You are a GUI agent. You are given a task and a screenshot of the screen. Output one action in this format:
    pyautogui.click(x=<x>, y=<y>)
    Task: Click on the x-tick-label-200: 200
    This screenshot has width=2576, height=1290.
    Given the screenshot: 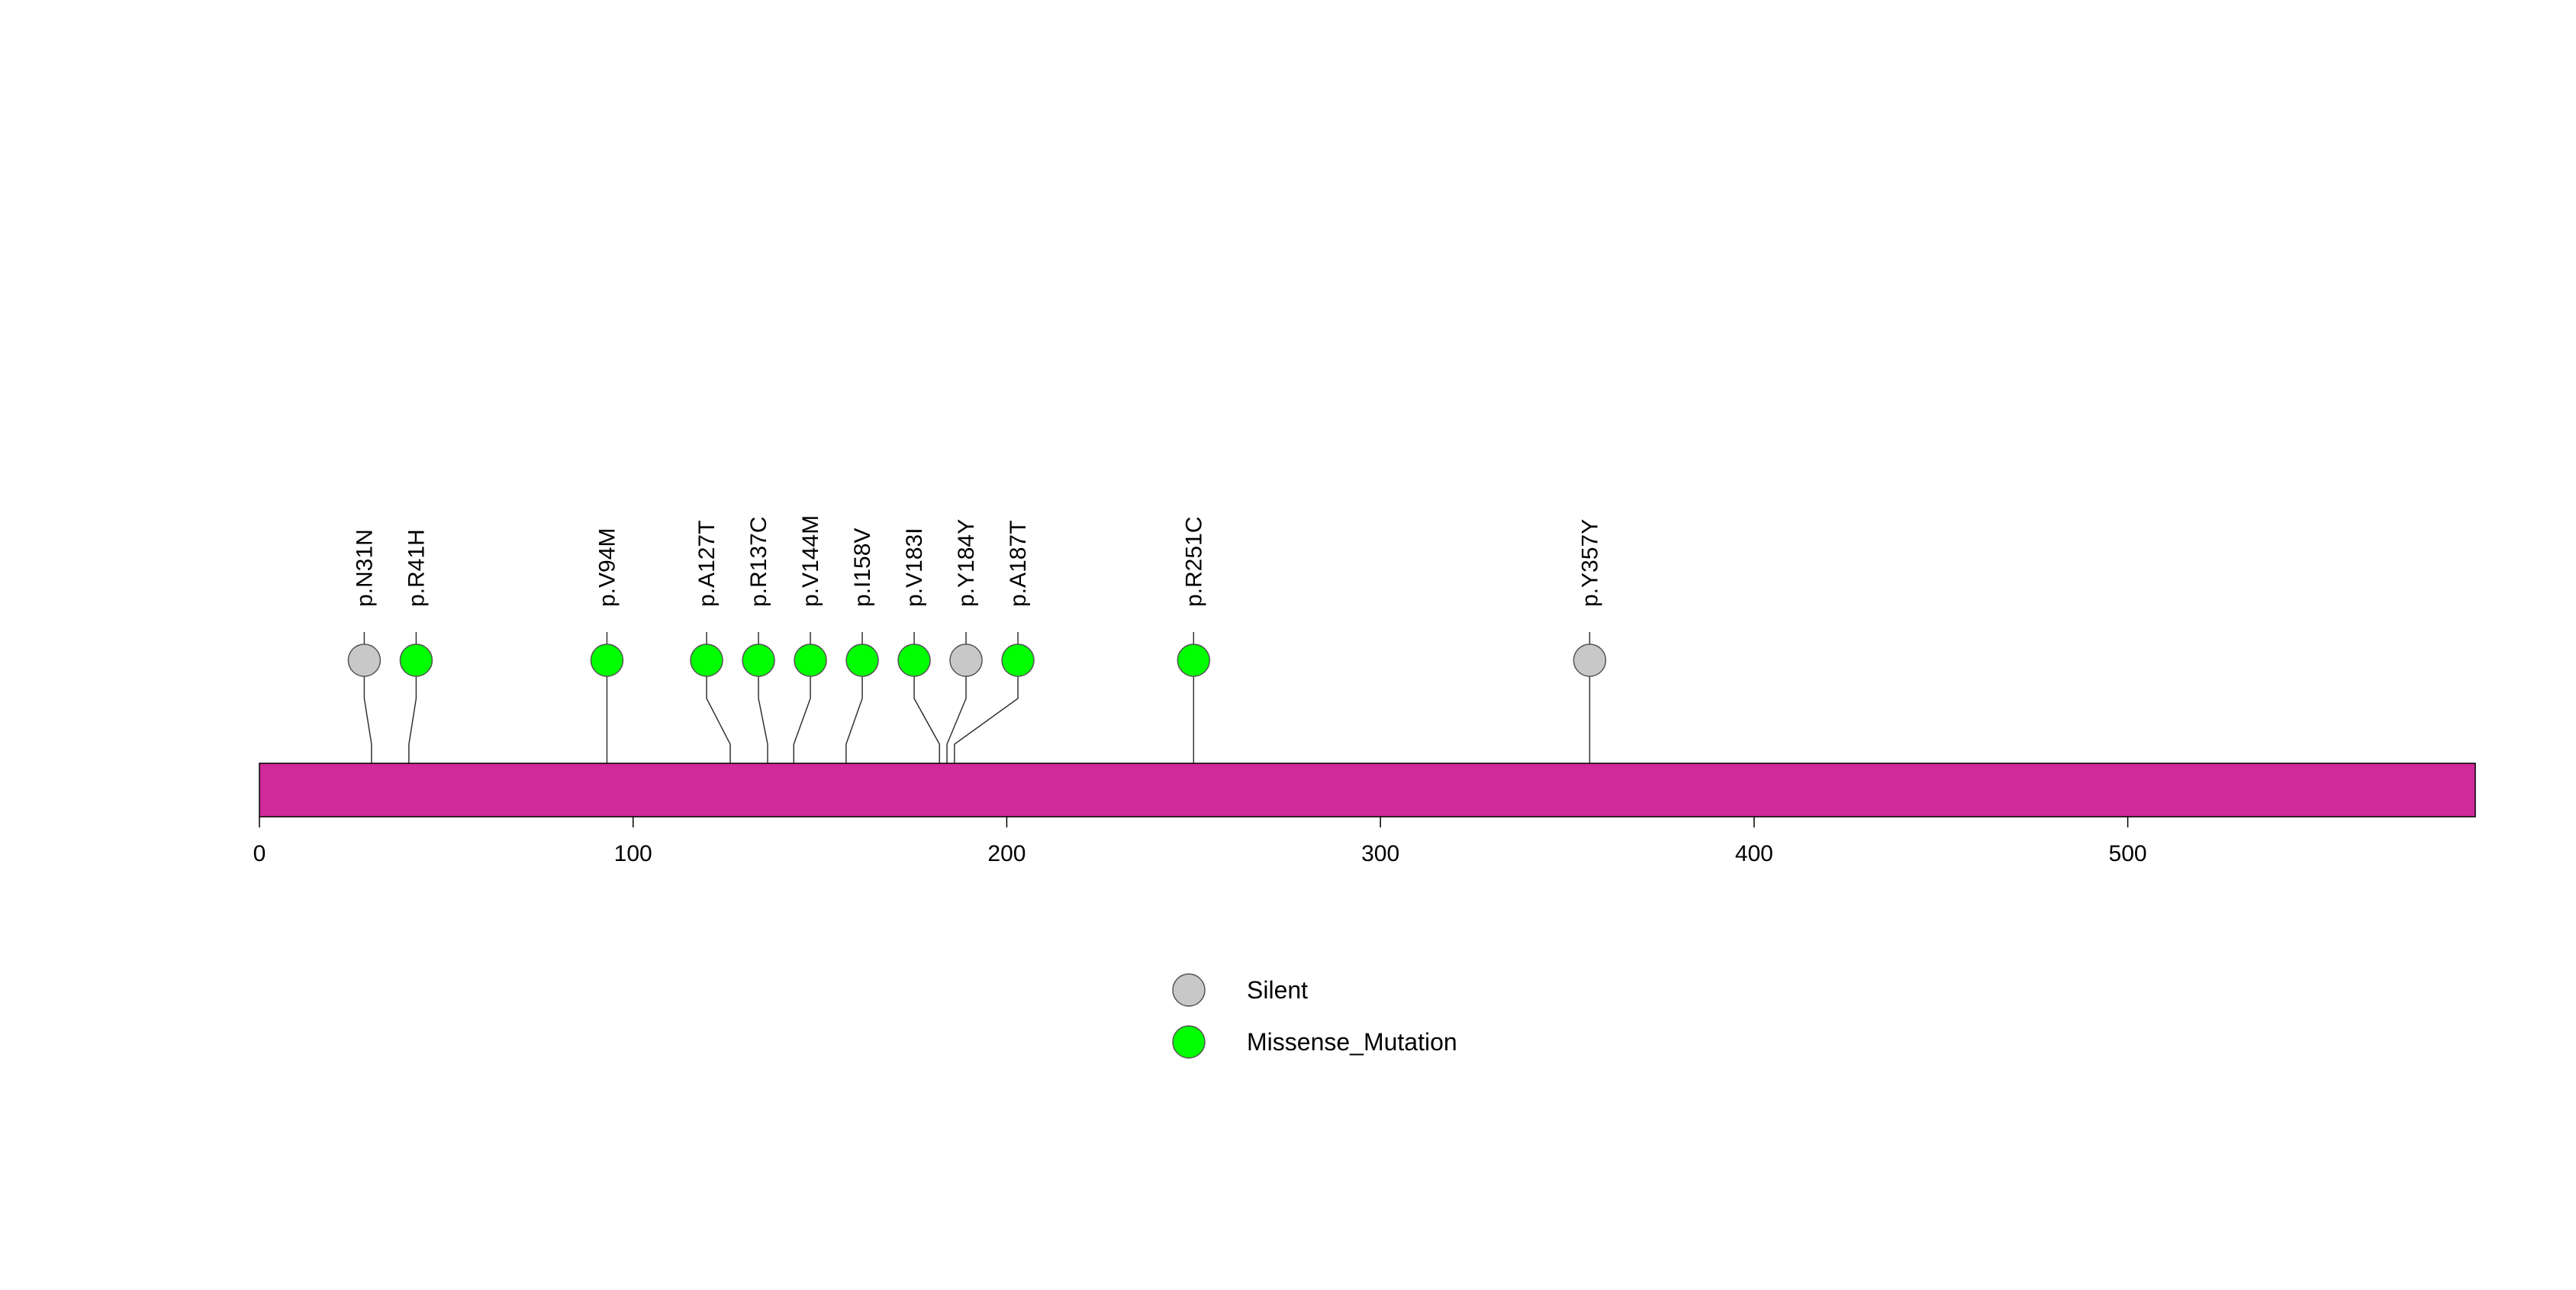 What is the action you would take?
    pyautogui.click(x=1006, y=854)
    